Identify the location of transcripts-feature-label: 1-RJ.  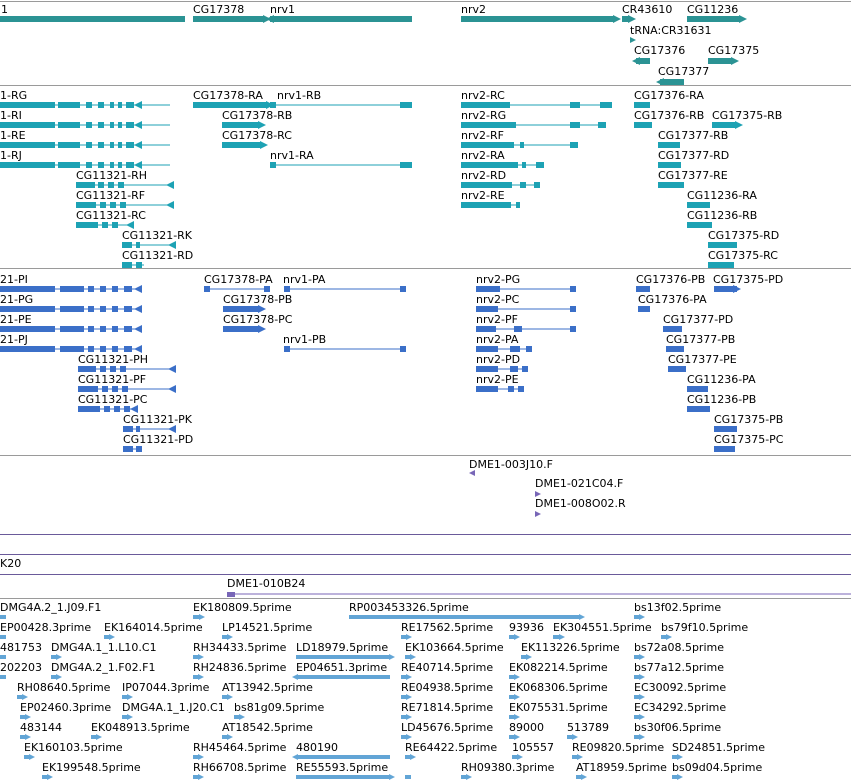
(11, 155).